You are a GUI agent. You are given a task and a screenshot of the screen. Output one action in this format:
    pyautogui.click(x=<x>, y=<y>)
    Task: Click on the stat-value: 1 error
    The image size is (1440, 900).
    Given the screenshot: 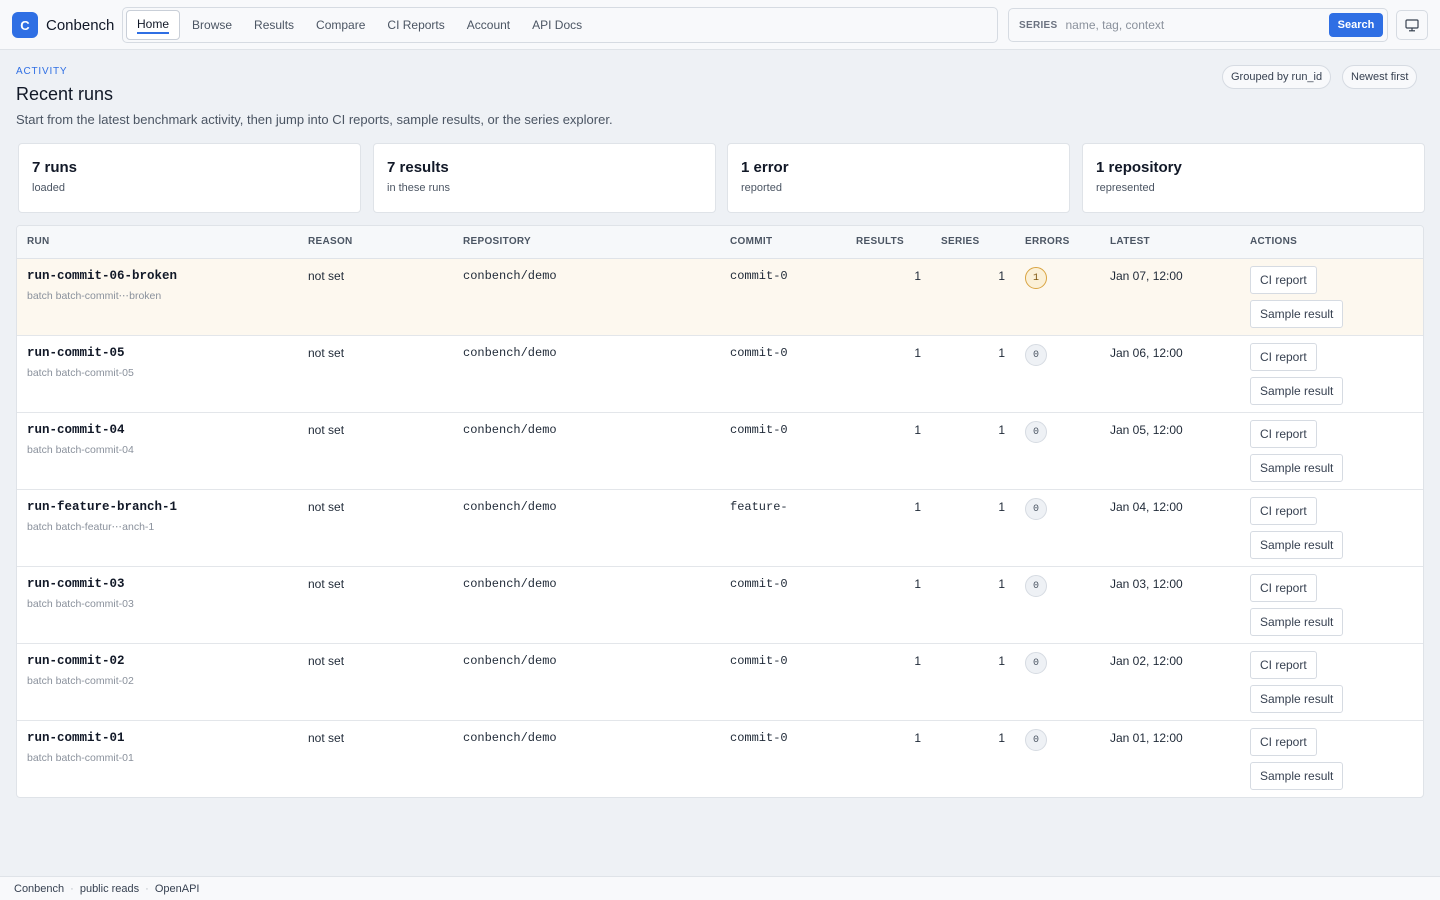 What is the action you would take?
    pyautogui.click(x=765, y=167)
    